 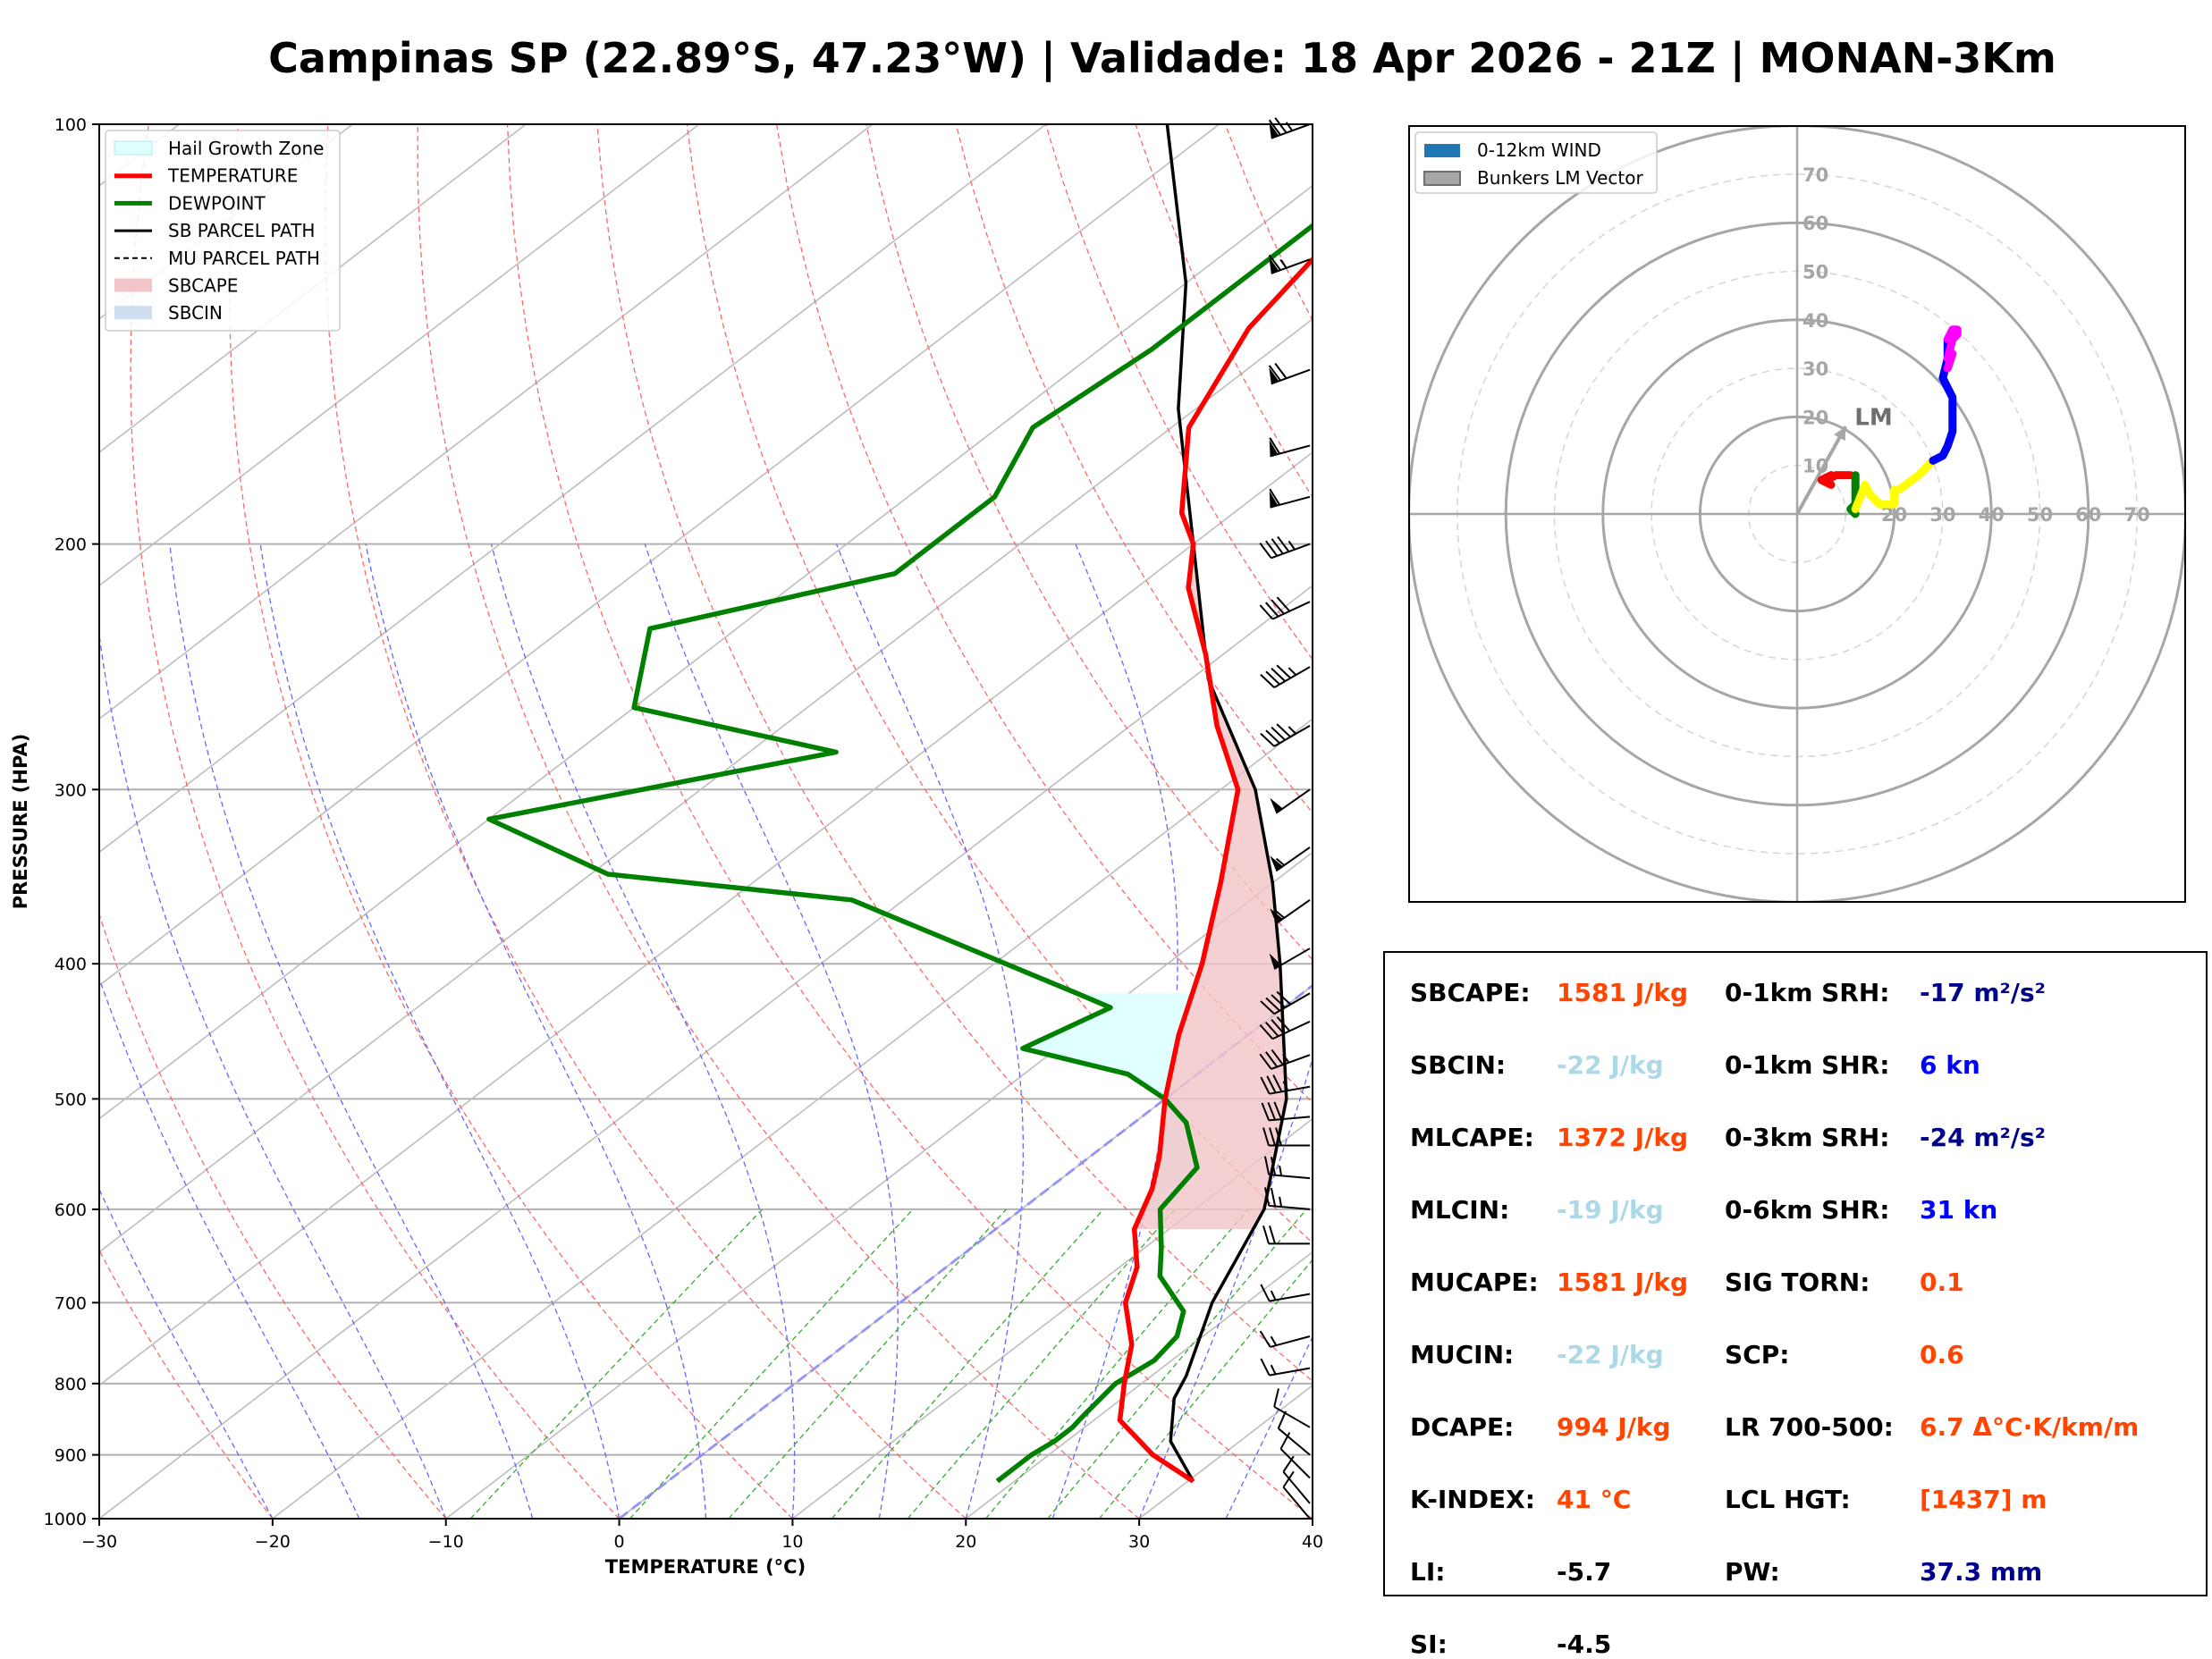 What do you see at coordinates (1610, 1065) in the screenshot?
I see `param-value: -22 J/kg` at bounding box center [1610, 1065].